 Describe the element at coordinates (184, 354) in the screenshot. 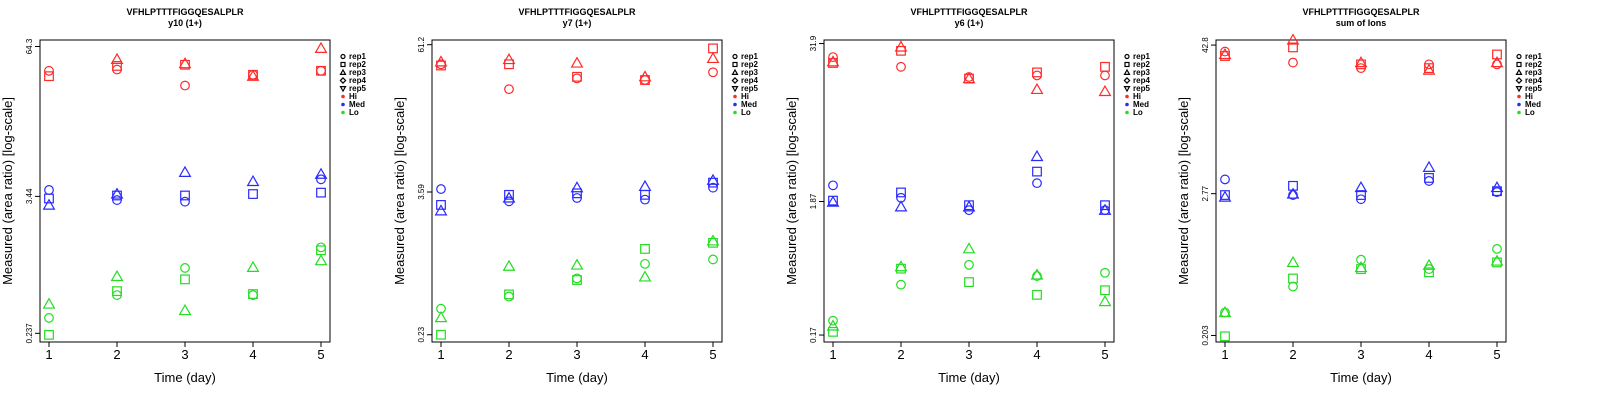

I see `x-tick-label: 3` at that location.